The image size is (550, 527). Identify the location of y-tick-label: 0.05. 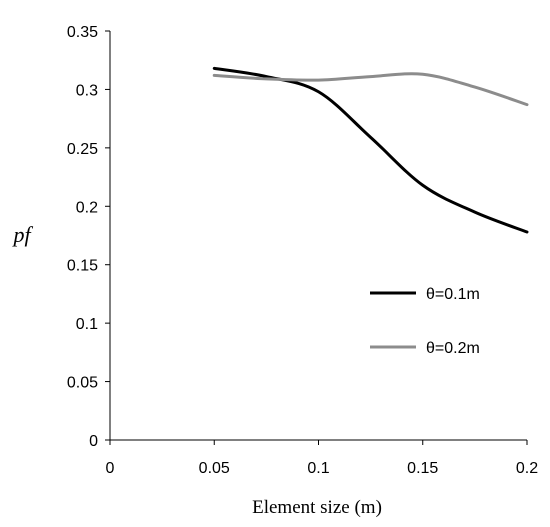
(82, 383).